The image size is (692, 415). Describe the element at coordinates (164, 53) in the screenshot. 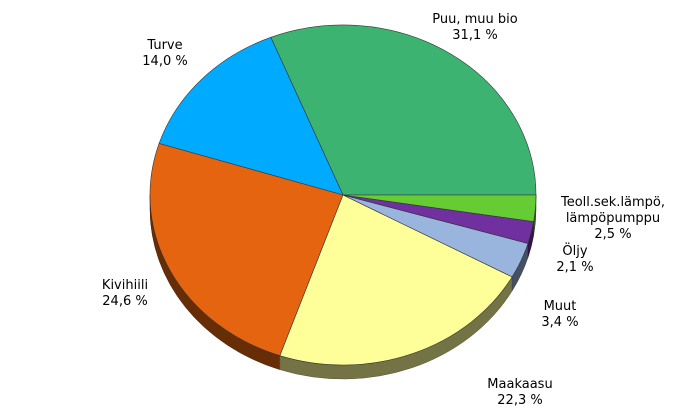

I see `slice-label: Turve 14,0 %` at that location.